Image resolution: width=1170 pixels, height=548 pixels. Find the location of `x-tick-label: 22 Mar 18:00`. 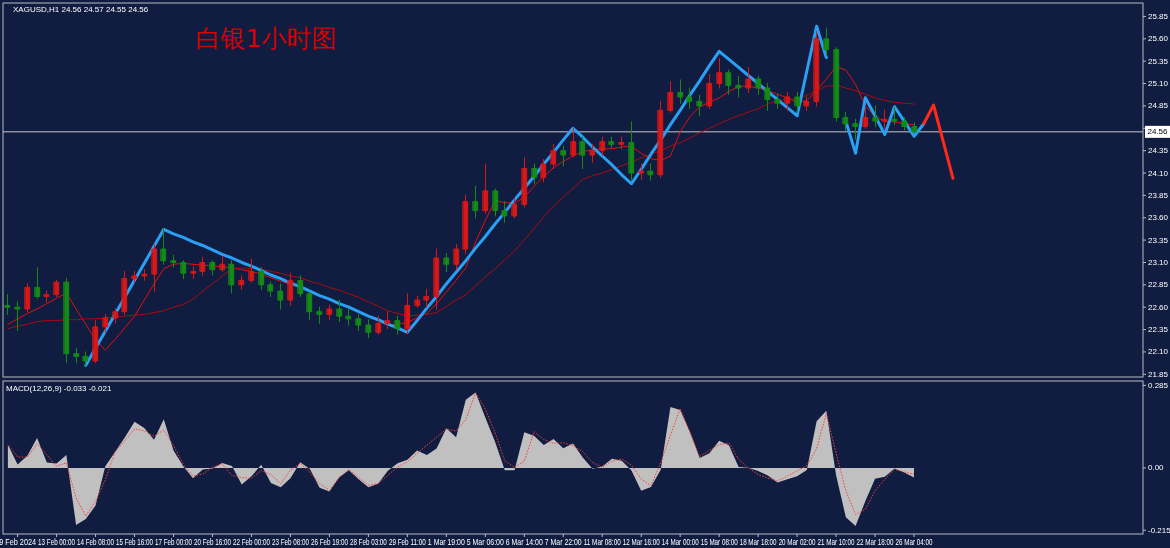

x-tick-label: 22 Mar 18:00 is located at coordinates (875, 542).